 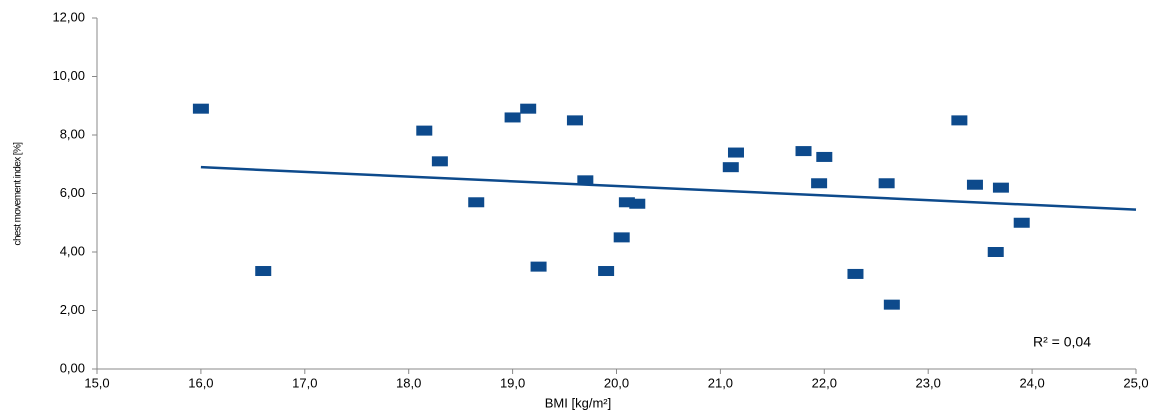 I want to click on y-axis-label: chest movement index [%], so click(x=18, y=194).